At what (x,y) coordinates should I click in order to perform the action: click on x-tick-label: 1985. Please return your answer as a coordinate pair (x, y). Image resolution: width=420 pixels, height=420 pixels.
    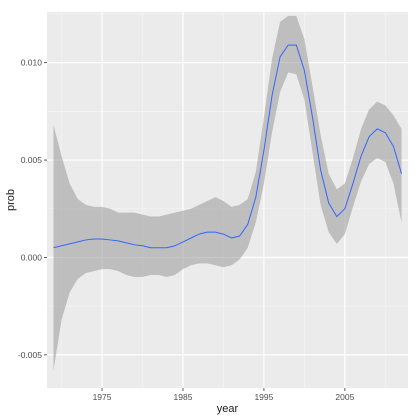
    Looking at the image, I should click on (183, 397).